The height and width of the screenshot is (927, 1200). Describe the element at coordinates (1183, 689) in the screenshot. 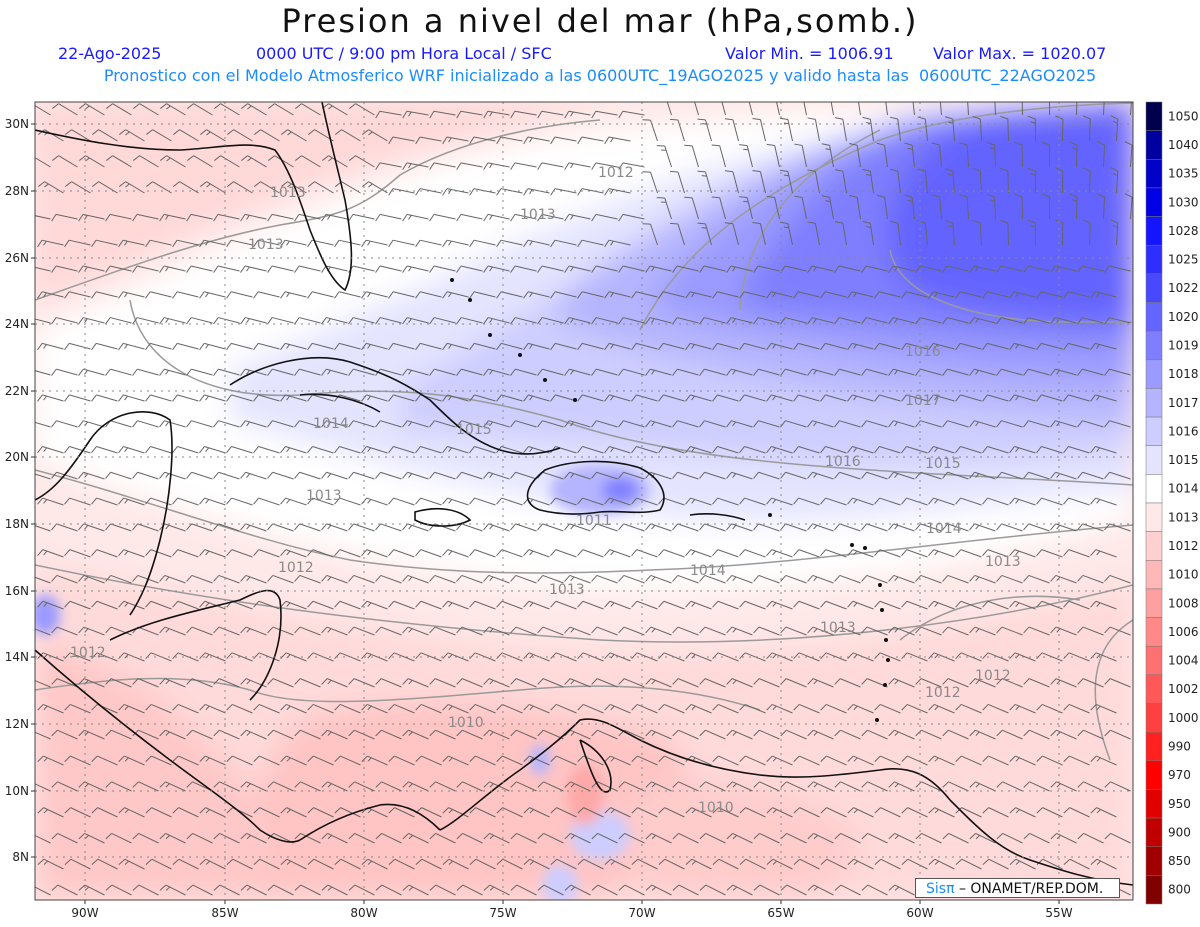

I see `colorbar-label: 1002` at that location.